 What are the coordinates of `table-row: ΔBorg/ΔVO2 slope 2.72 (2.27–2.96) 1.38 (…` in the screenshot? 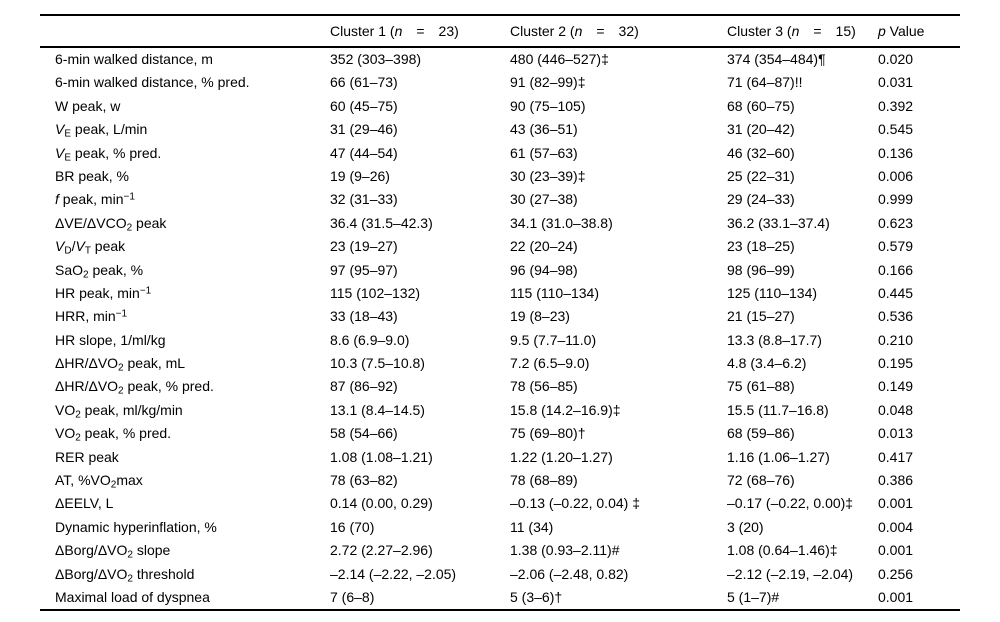 It's located at (500, 550).